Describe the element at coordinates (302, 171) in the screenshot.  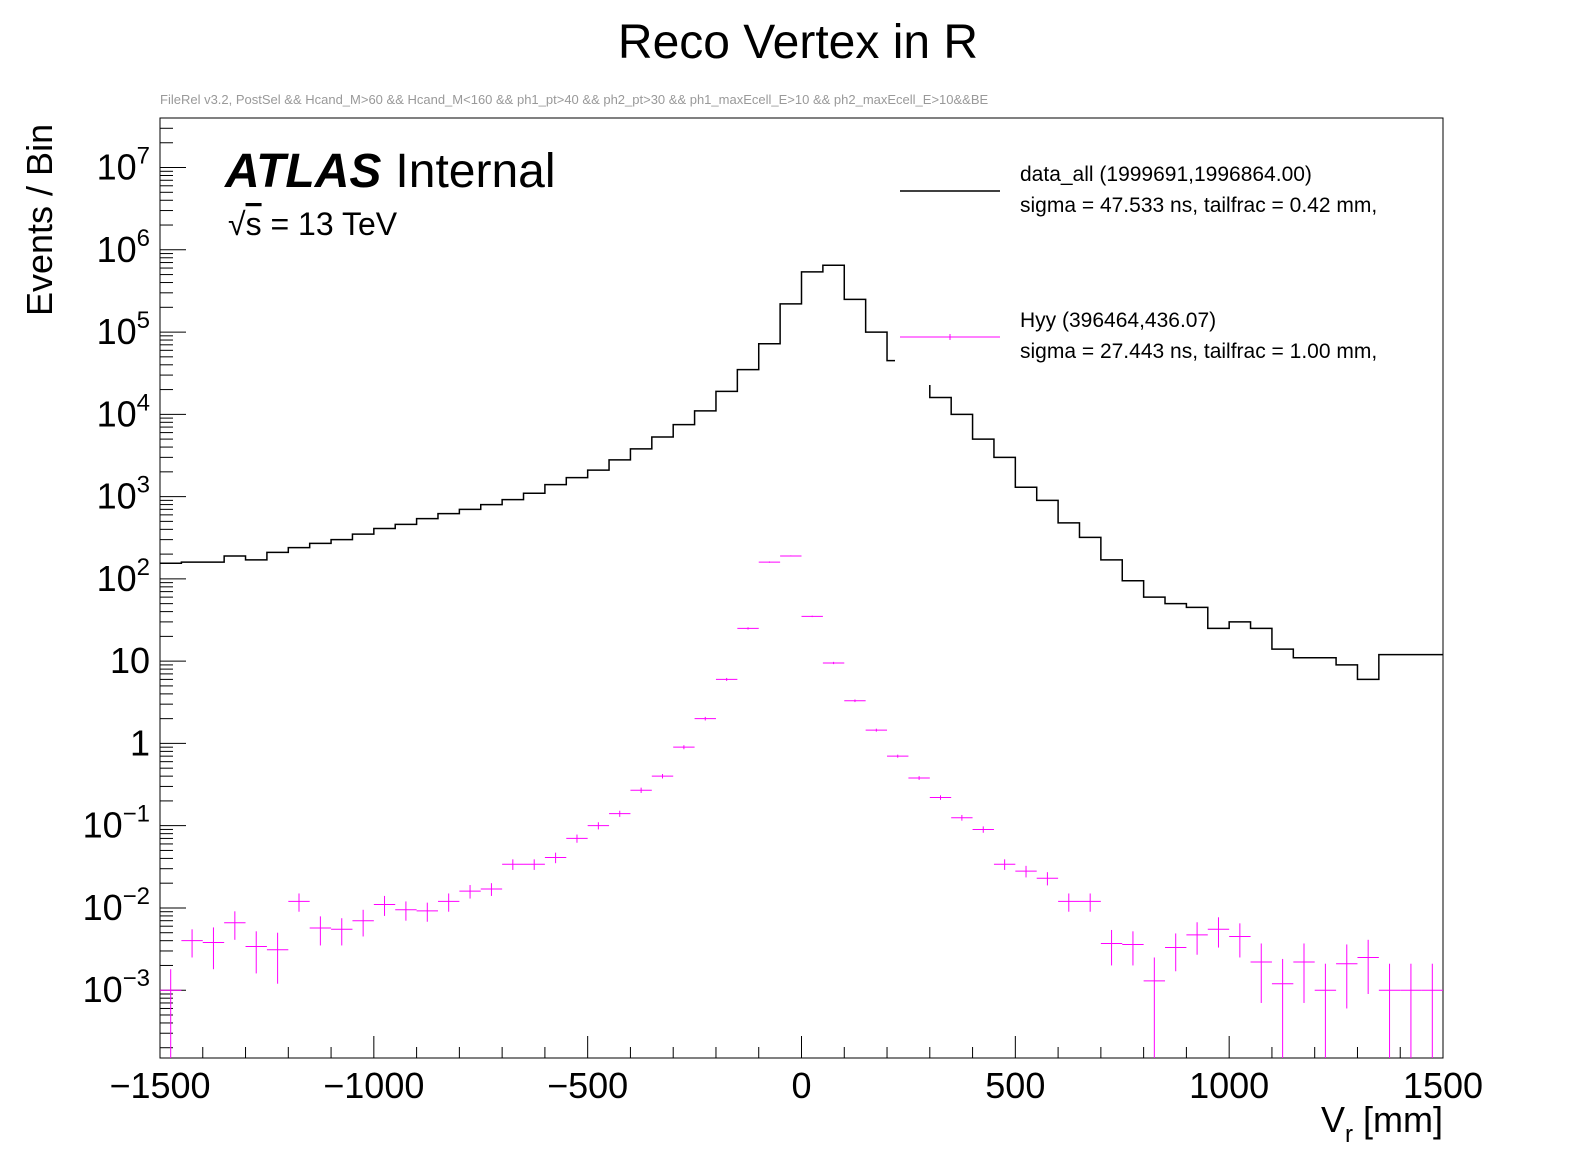
I see `atlas-label-bold: ATLAS` at that location.